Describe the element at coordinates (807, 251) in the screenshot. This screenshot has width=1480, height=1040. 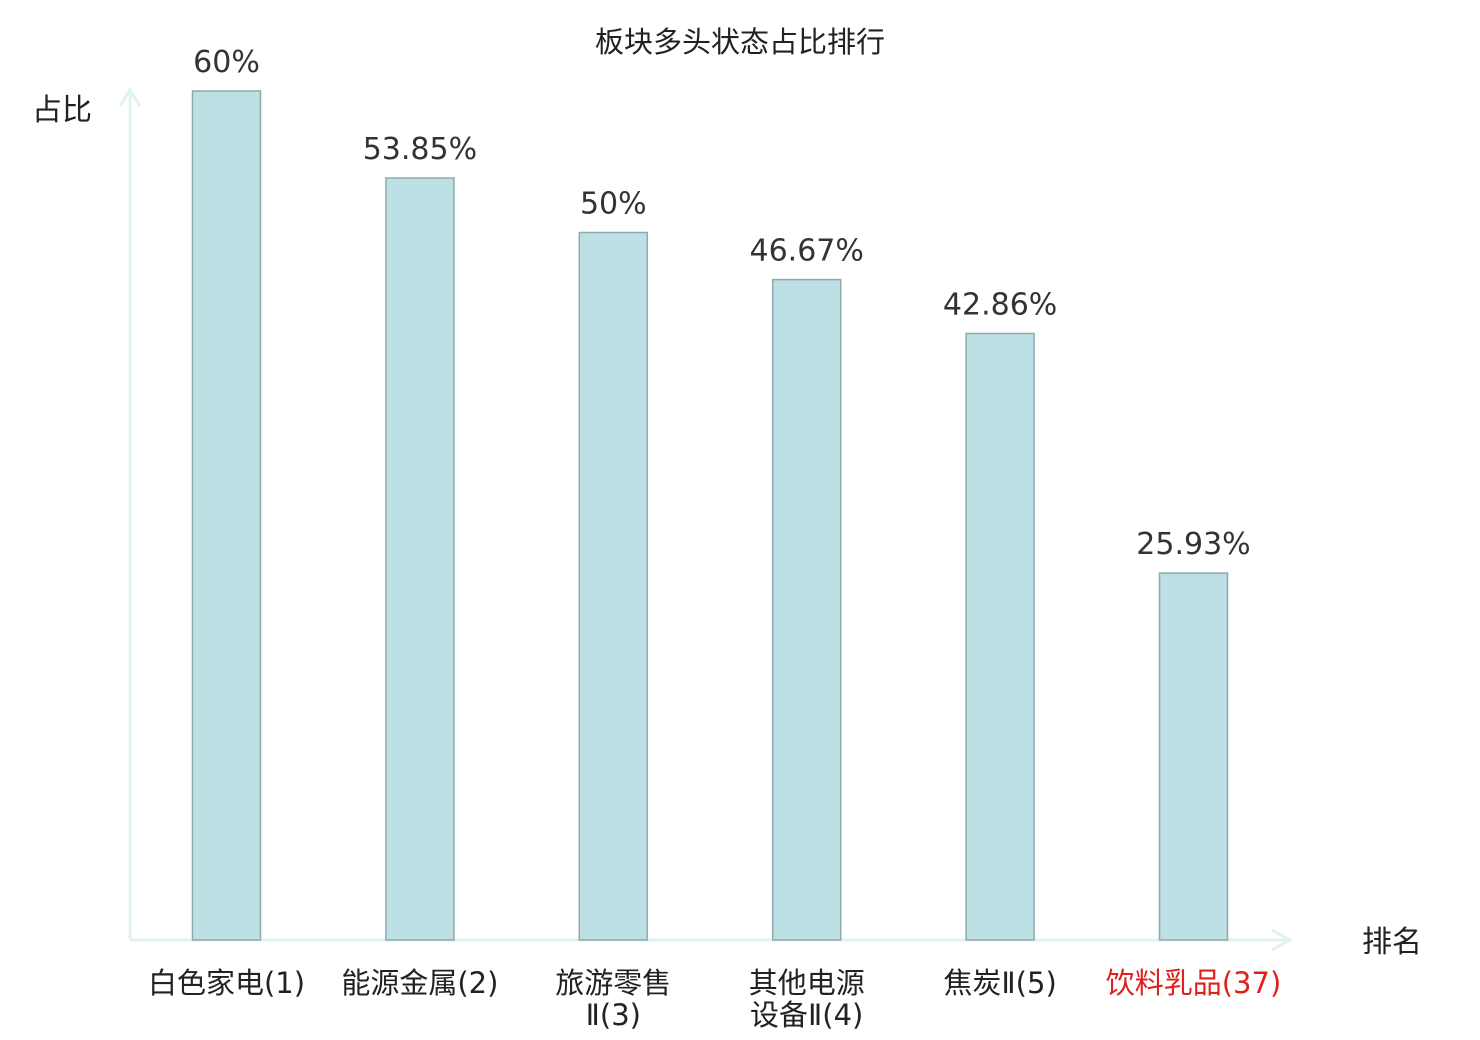
I see `value-label-4: 46.67%` at that location.